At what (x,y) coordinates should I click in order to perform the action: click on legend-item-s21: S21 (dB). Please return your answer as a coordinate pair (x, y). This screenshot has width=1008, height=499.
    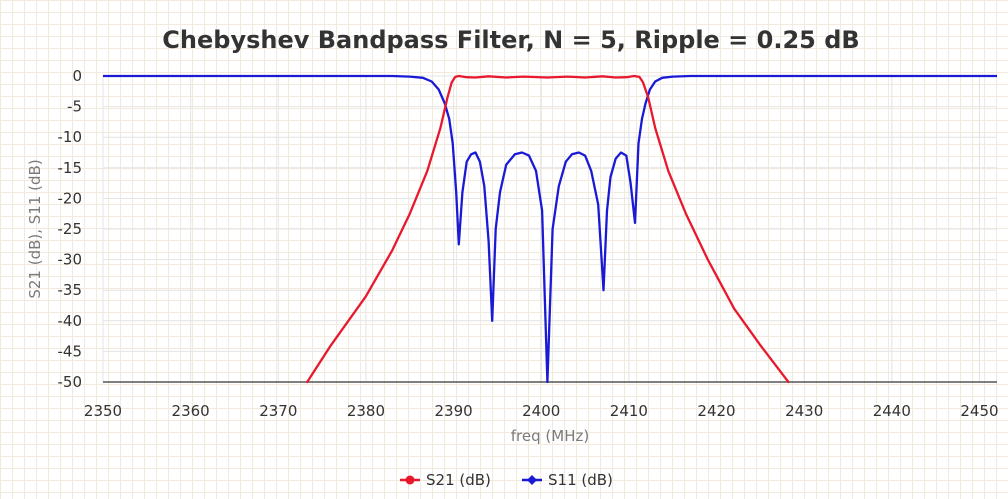
    Looking at the image, I should click on (445, 480).